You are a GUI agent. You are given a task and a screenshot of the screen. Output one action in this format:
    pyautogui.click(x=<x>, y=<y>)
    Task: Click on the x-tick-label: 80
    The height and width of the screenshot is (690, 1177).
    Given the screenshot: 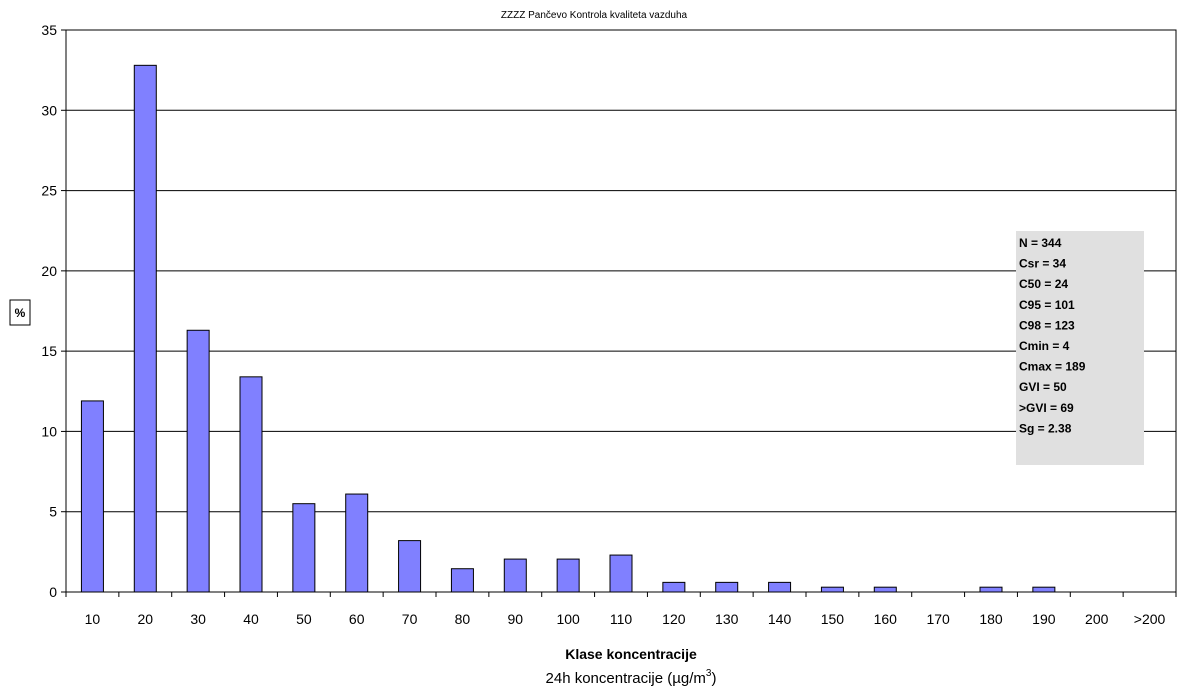 What is the action you would take?
    pyautogui.click(x=463, y=619)
    